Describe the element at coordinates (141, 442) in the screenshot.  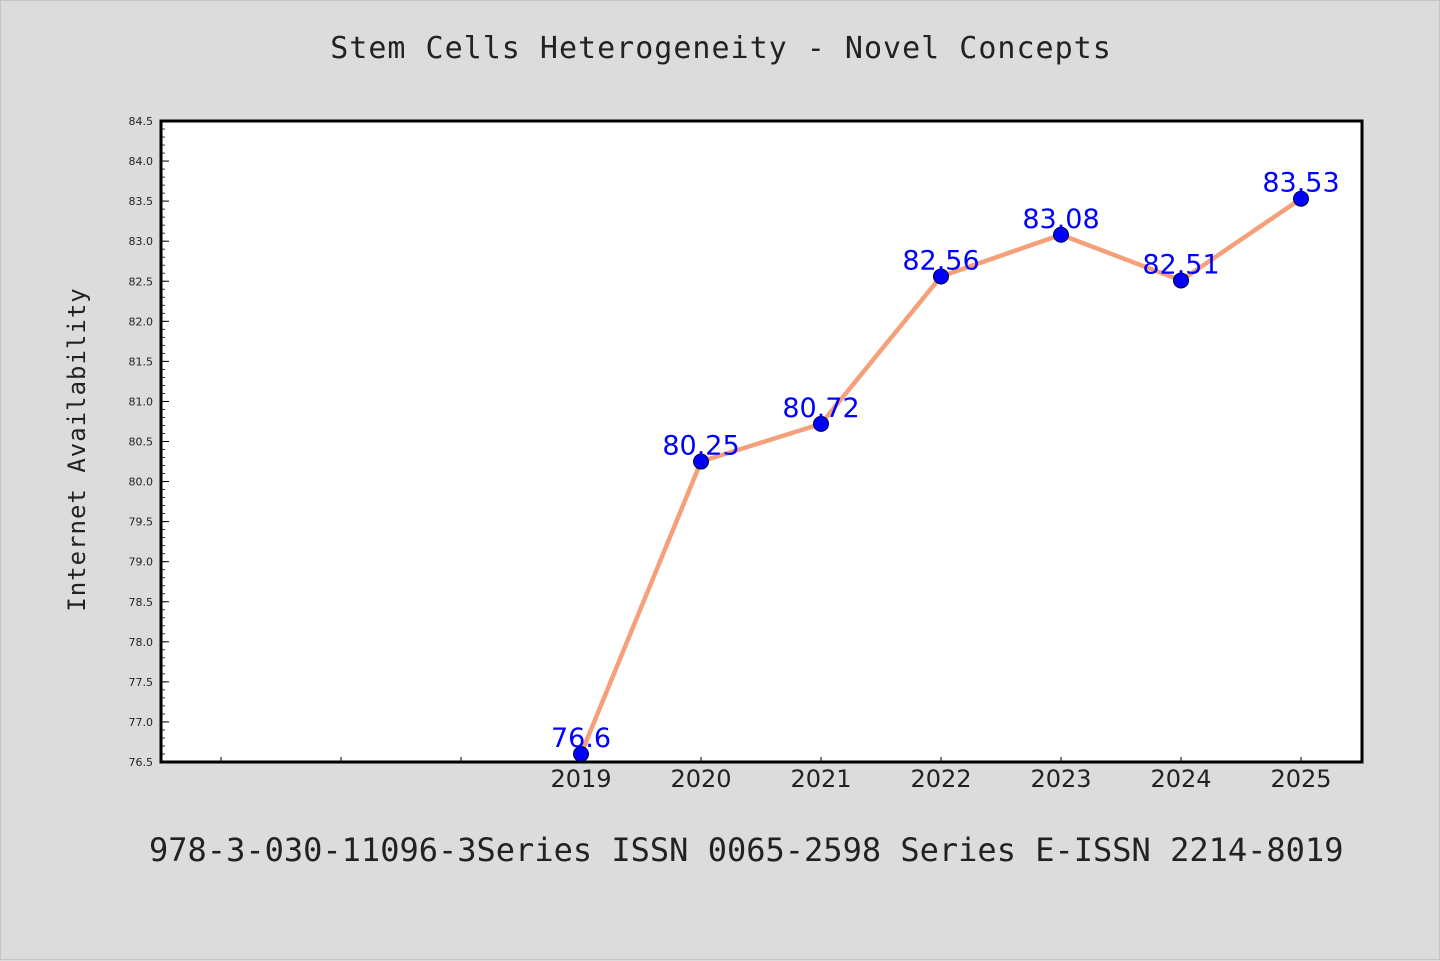
I see `y-tick-label: 80.5` at that location.